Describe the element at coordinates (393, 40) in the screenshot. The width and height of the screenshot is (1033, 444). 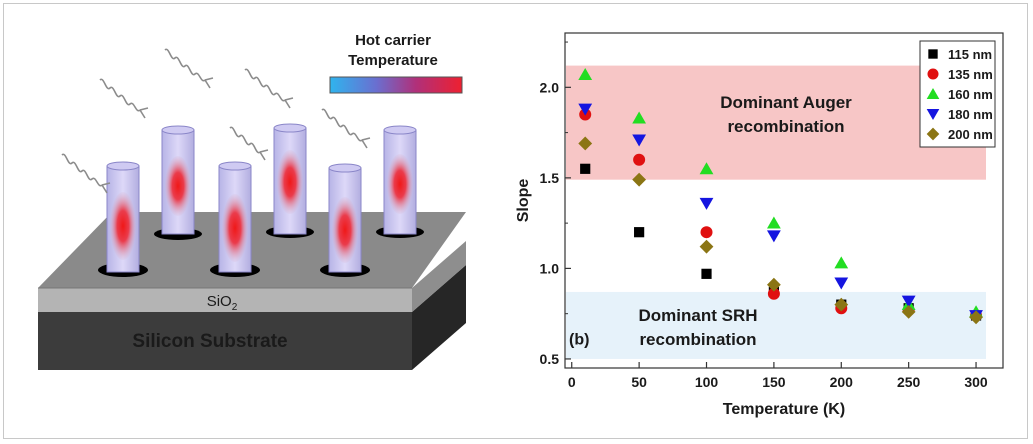
I see `colorbar-title-line1: Hot carrier` at that location.